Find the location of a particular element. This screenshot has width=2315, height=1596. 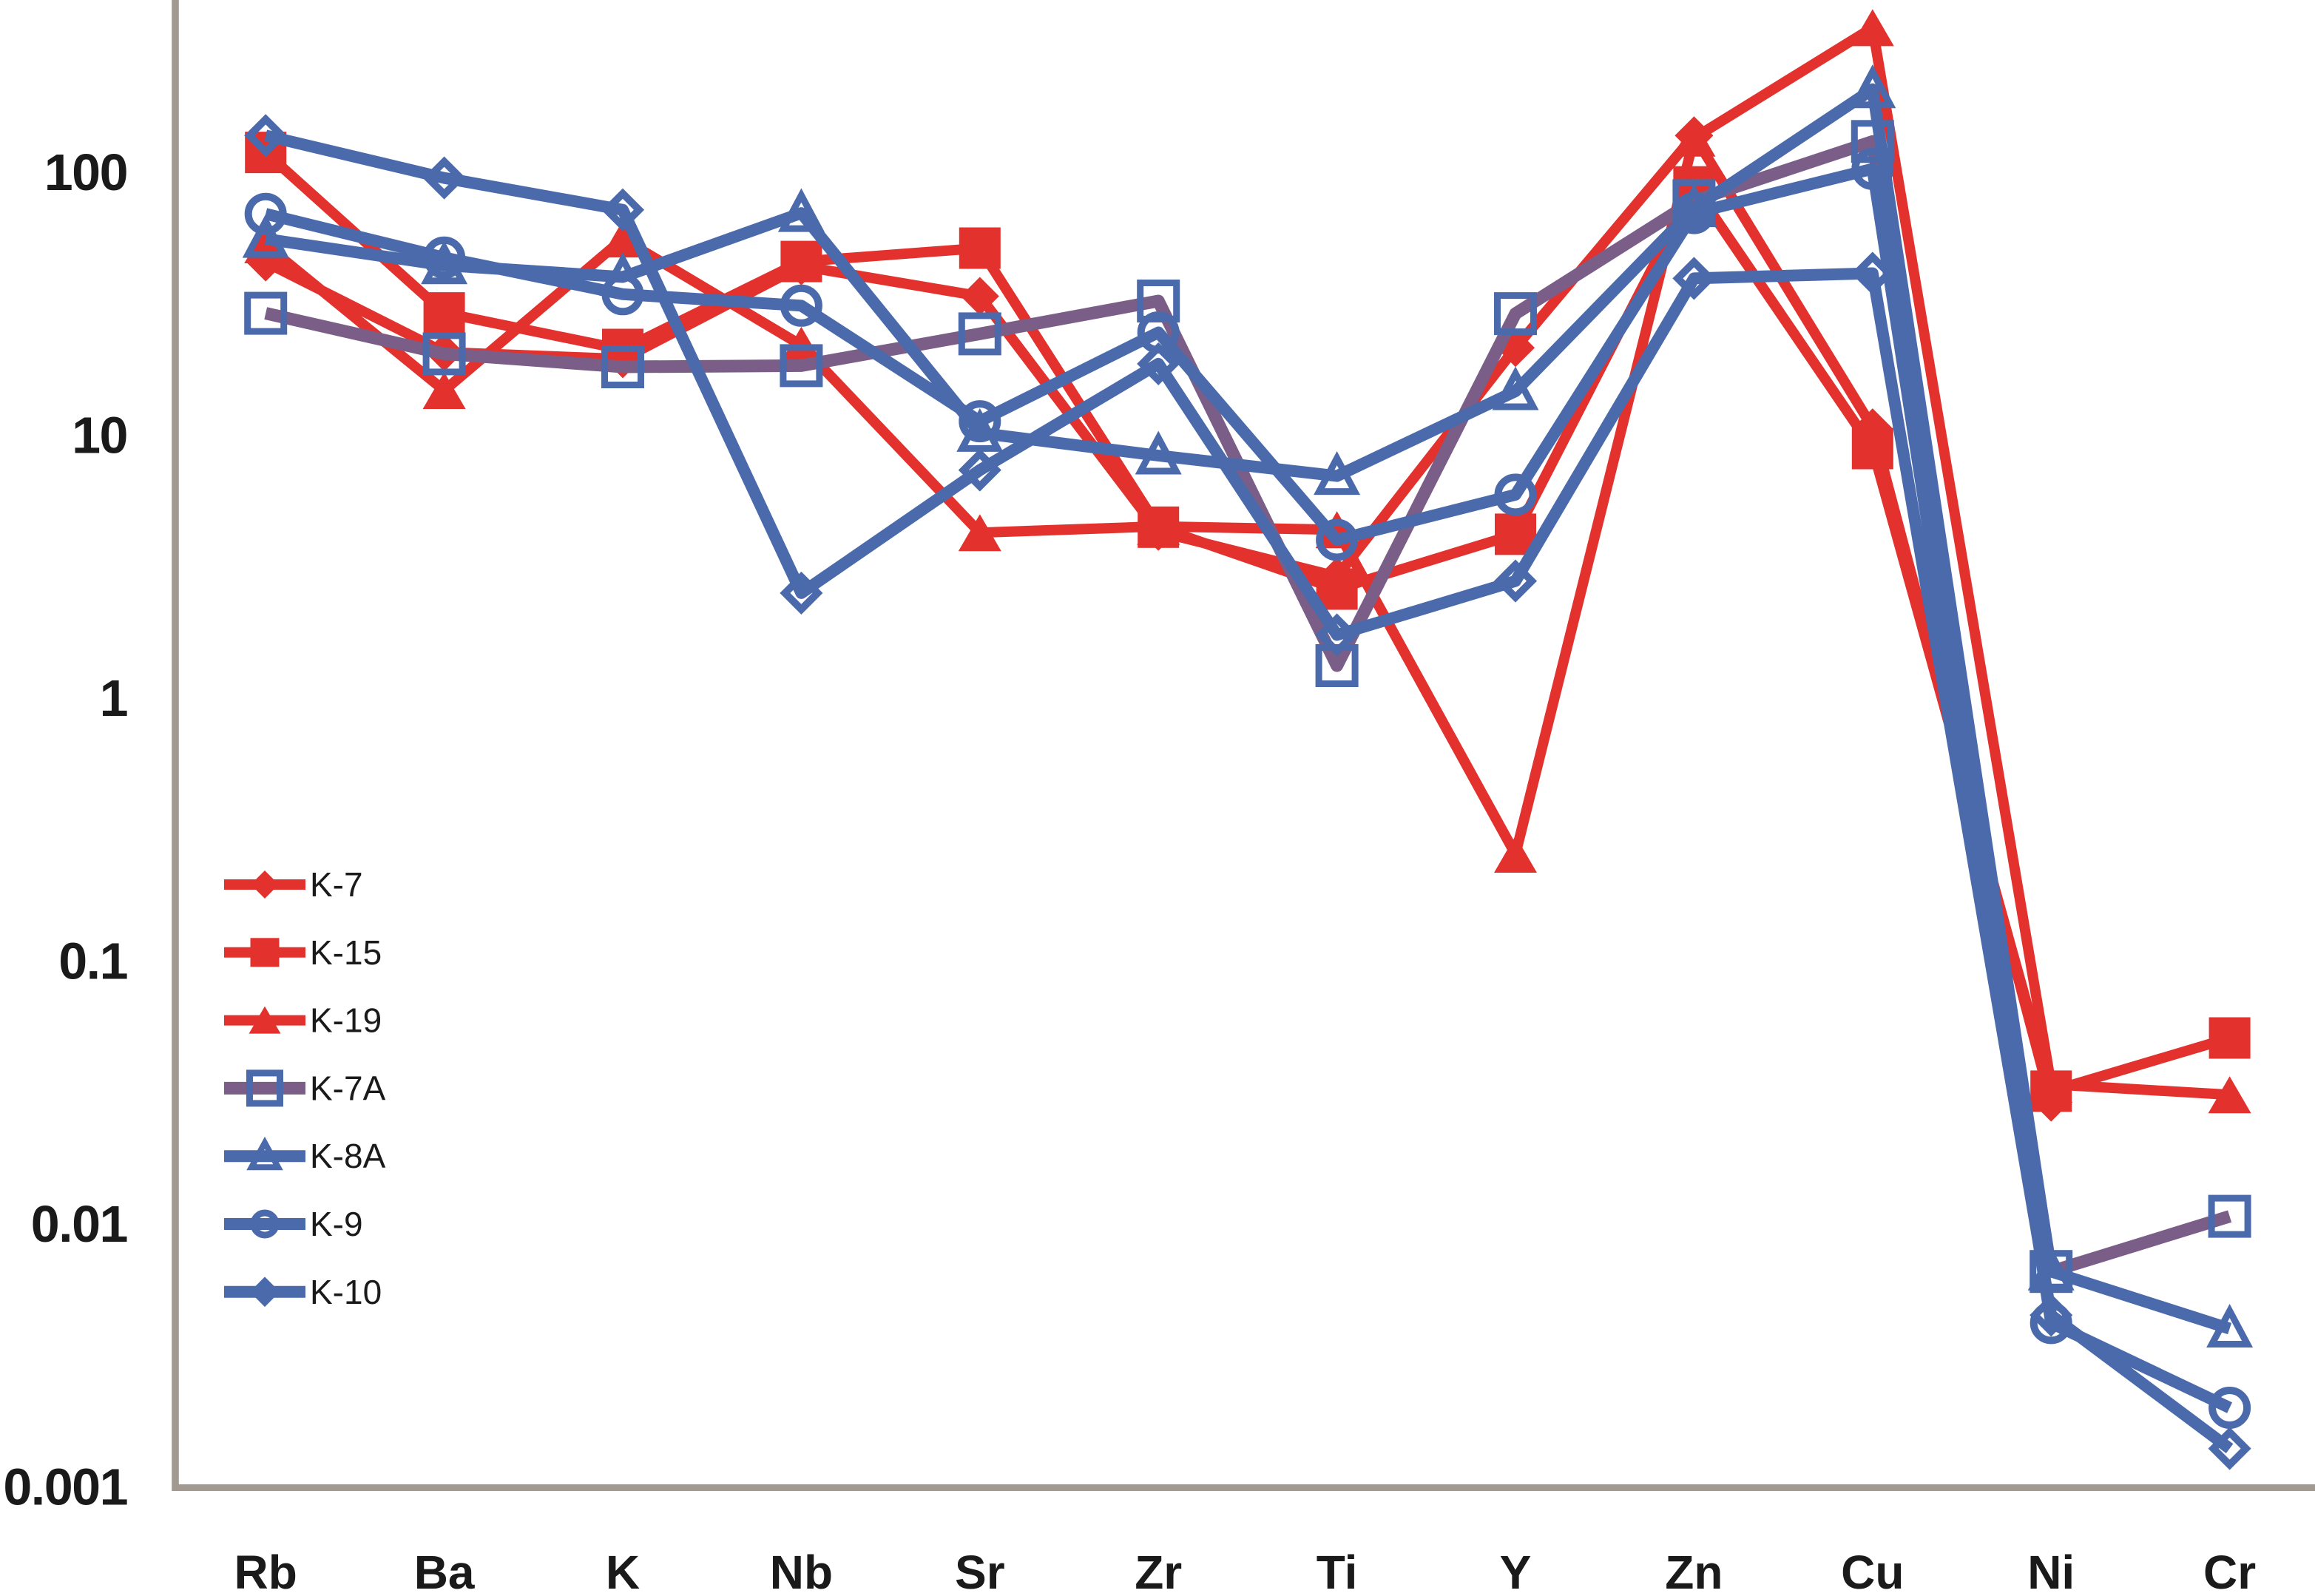

svg-text: Cr is located at coordinates (2229, 1571).